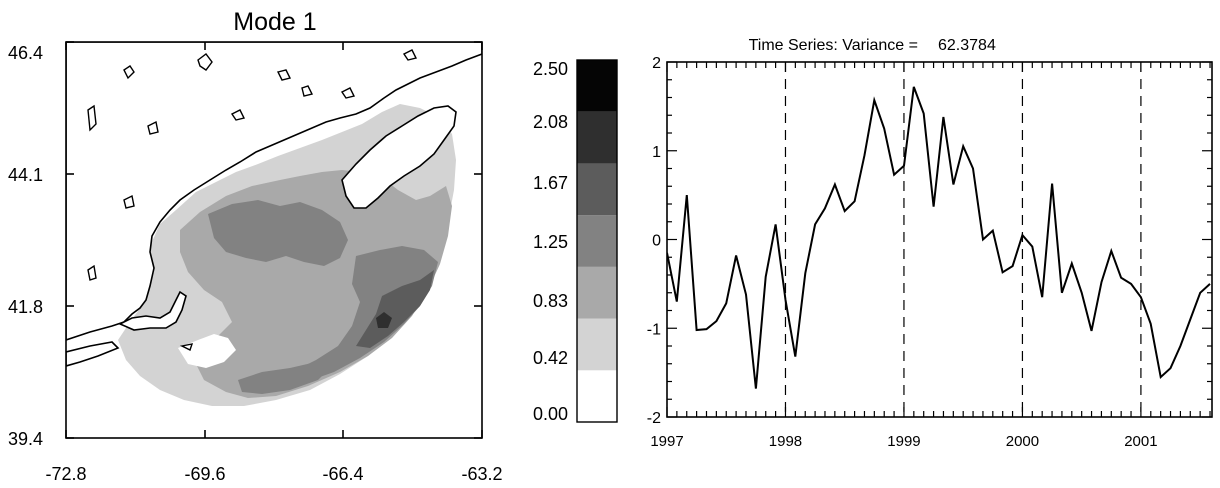  What do you see at coordinates (833, 45) in the screenshot?
I see `timeseries-title: Time Series: Variance =` at bounding box center [833, 45].